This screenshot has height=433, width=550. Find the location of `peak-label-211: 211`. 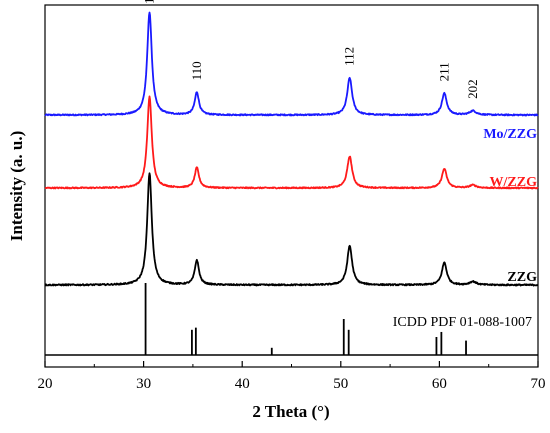

peak-label-211: 211 is located at coordinates (443, 71).